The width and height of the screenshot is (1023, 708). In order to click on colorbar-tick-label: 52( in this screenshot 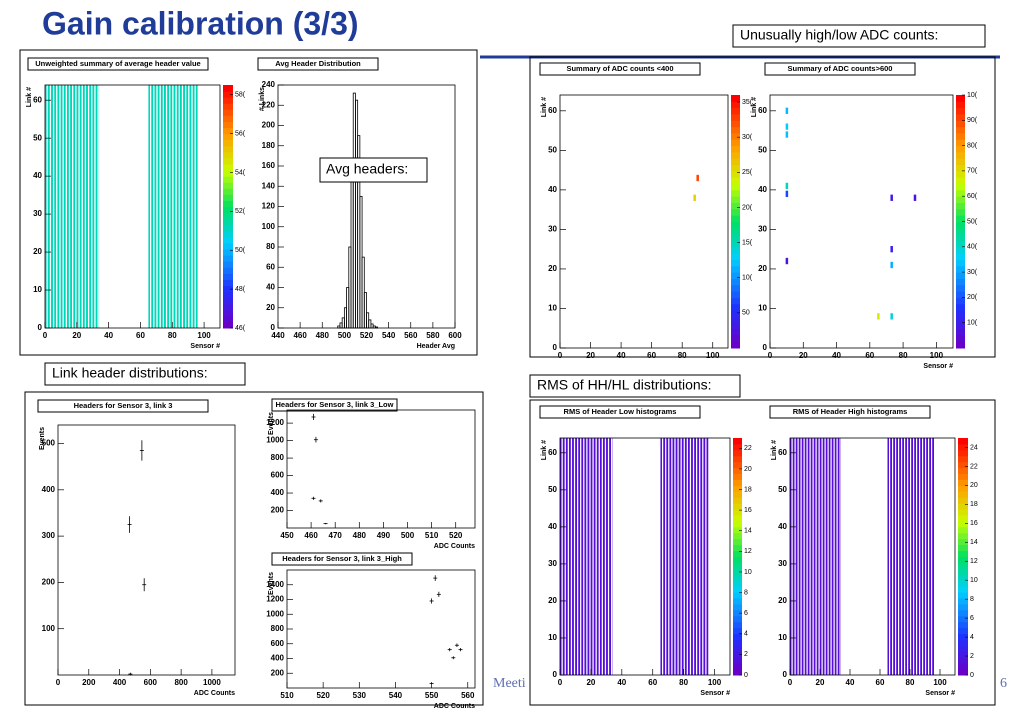, I will do `click(240, 211)`.